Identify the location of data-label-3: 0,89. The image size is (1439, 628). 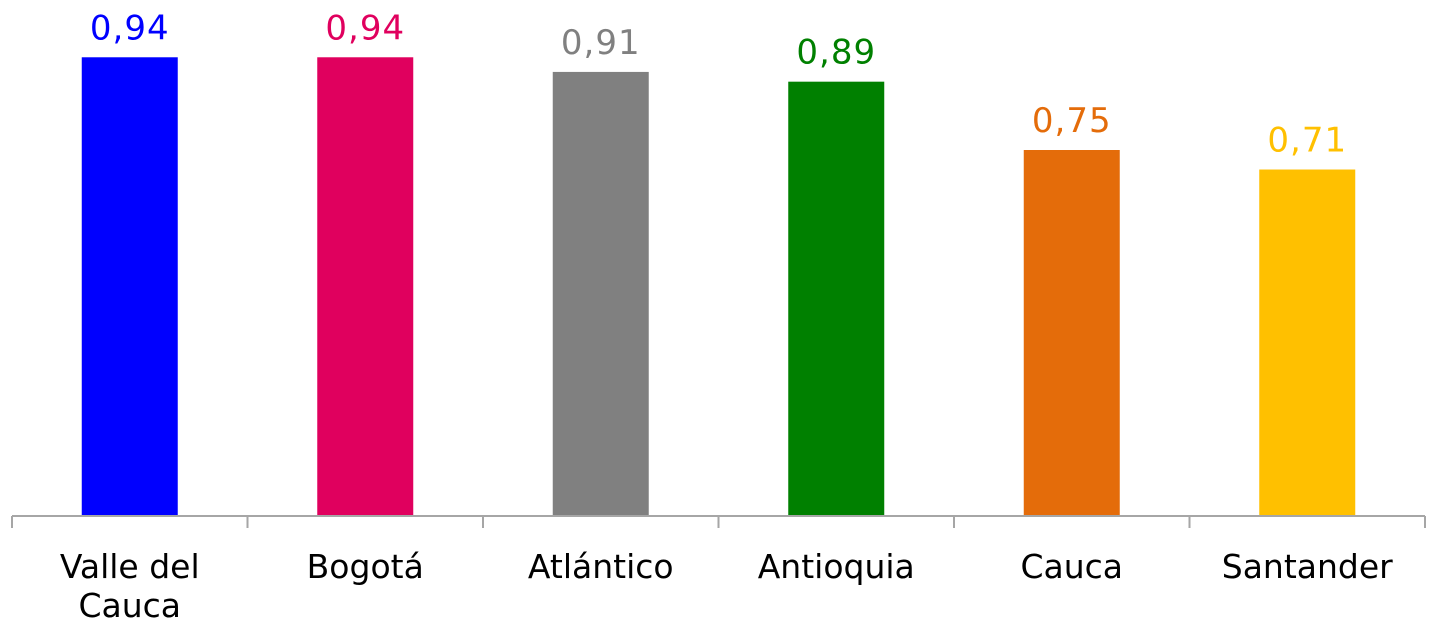
(836, 53).